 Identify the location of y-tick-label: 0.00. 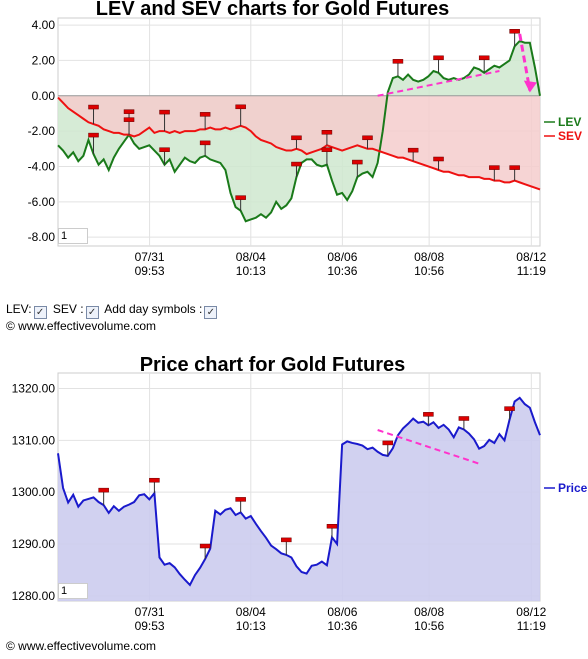
(44, 96).